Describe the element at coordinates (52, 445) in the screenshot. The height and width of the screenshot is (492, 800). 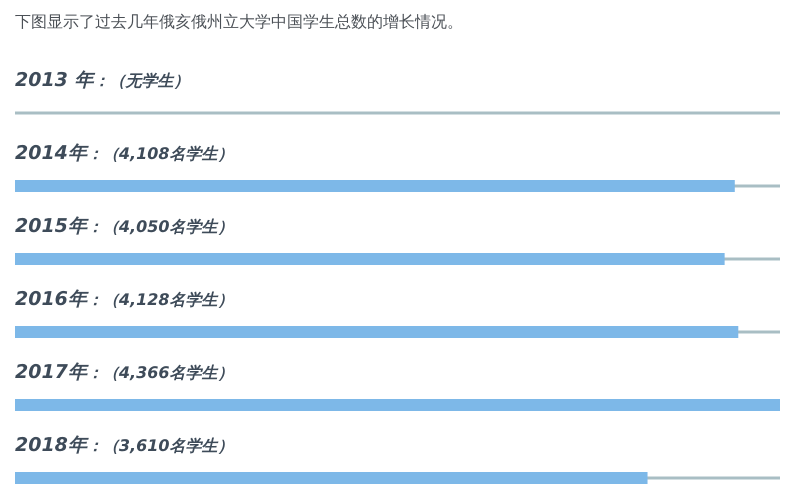
I see `y-tick-label: 2018年` at that location.